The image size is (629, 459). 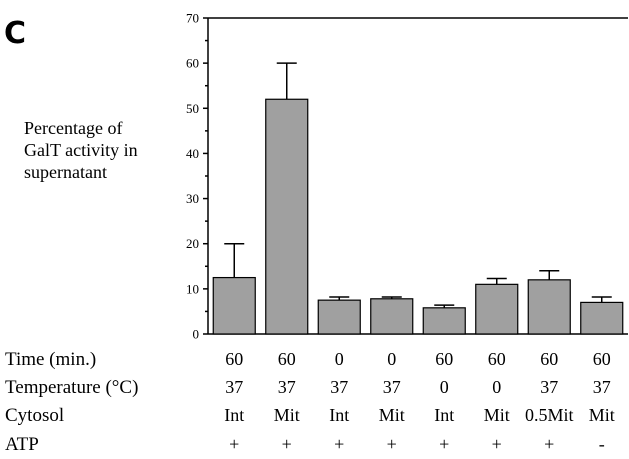 What do you see at coordinates (192, 288) in the screenshot?
I see `y-tick-label: 10` at bounding box center [192, 288].